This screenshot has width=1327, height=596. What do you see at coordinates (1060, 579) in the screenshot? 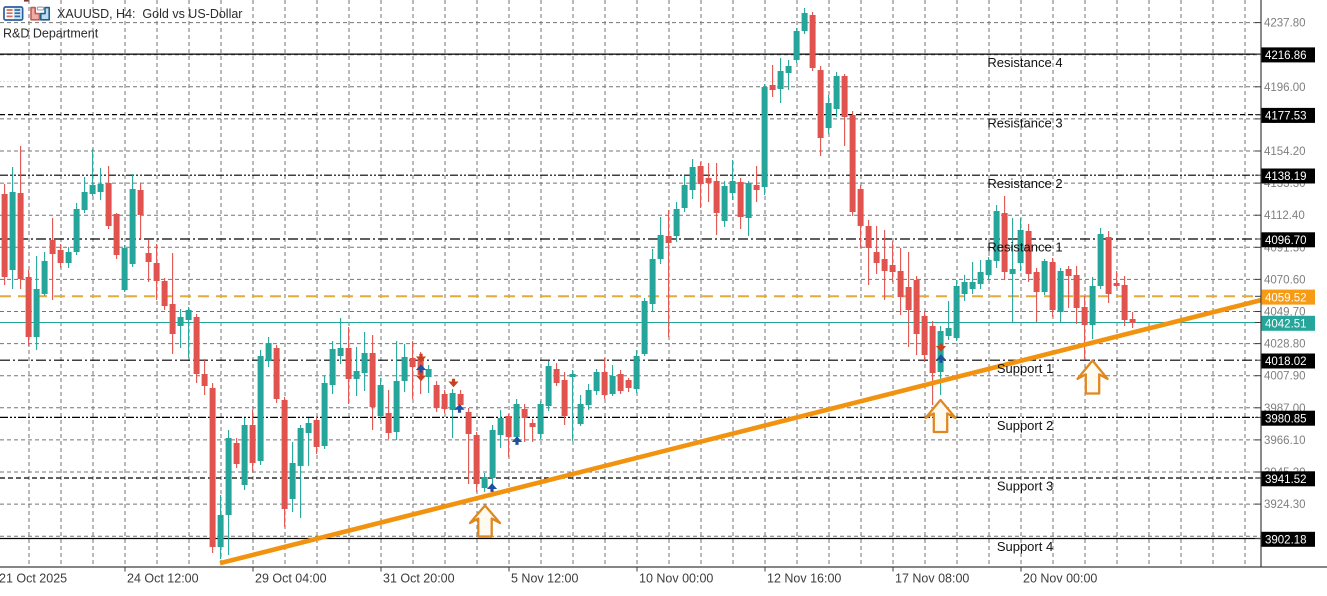
I see `svg-text: 20 Nov 00:00` at bounding box center [1060, 579].